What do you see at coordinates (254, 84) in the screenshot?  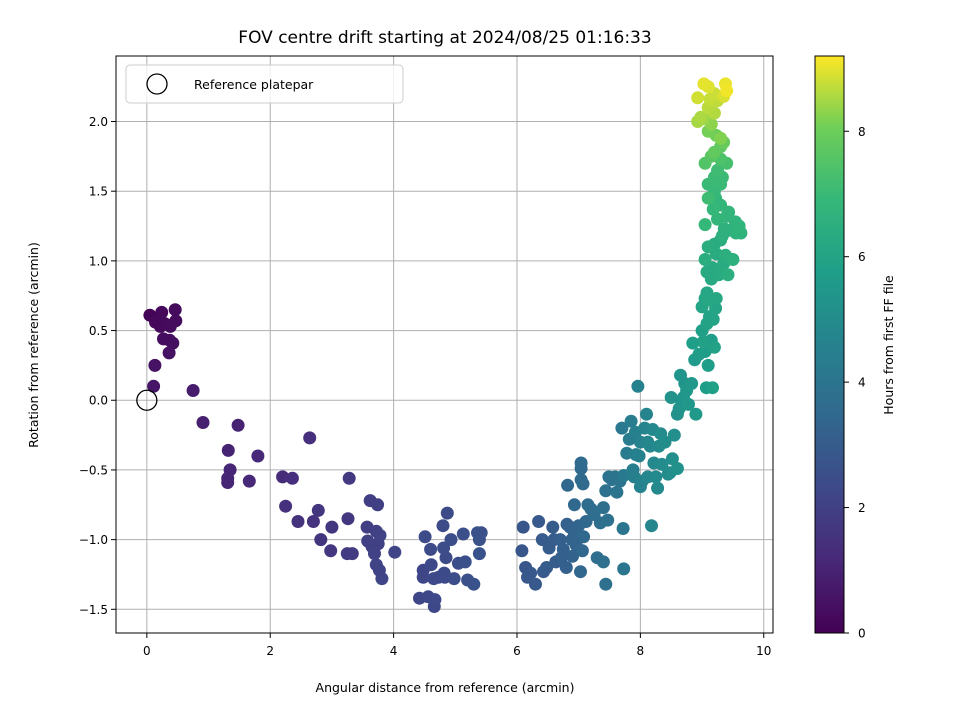 I see `legend-label: Reference platepar` at bounding box center [254, 84].